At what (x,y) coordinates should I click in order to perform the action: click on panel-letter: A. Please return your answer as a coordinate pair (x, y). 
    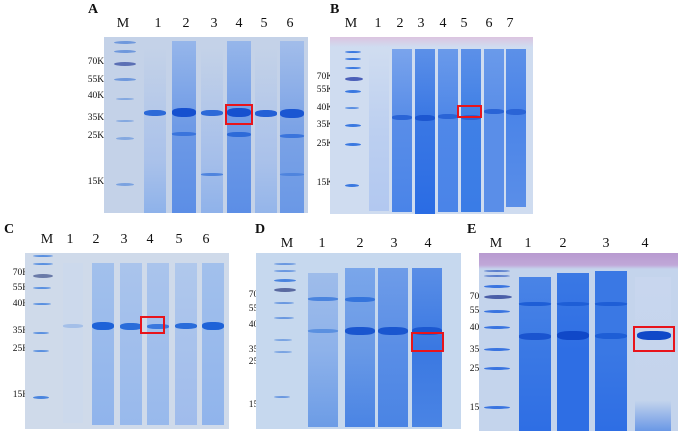
    Looking at the image, I should click on (93, 9).